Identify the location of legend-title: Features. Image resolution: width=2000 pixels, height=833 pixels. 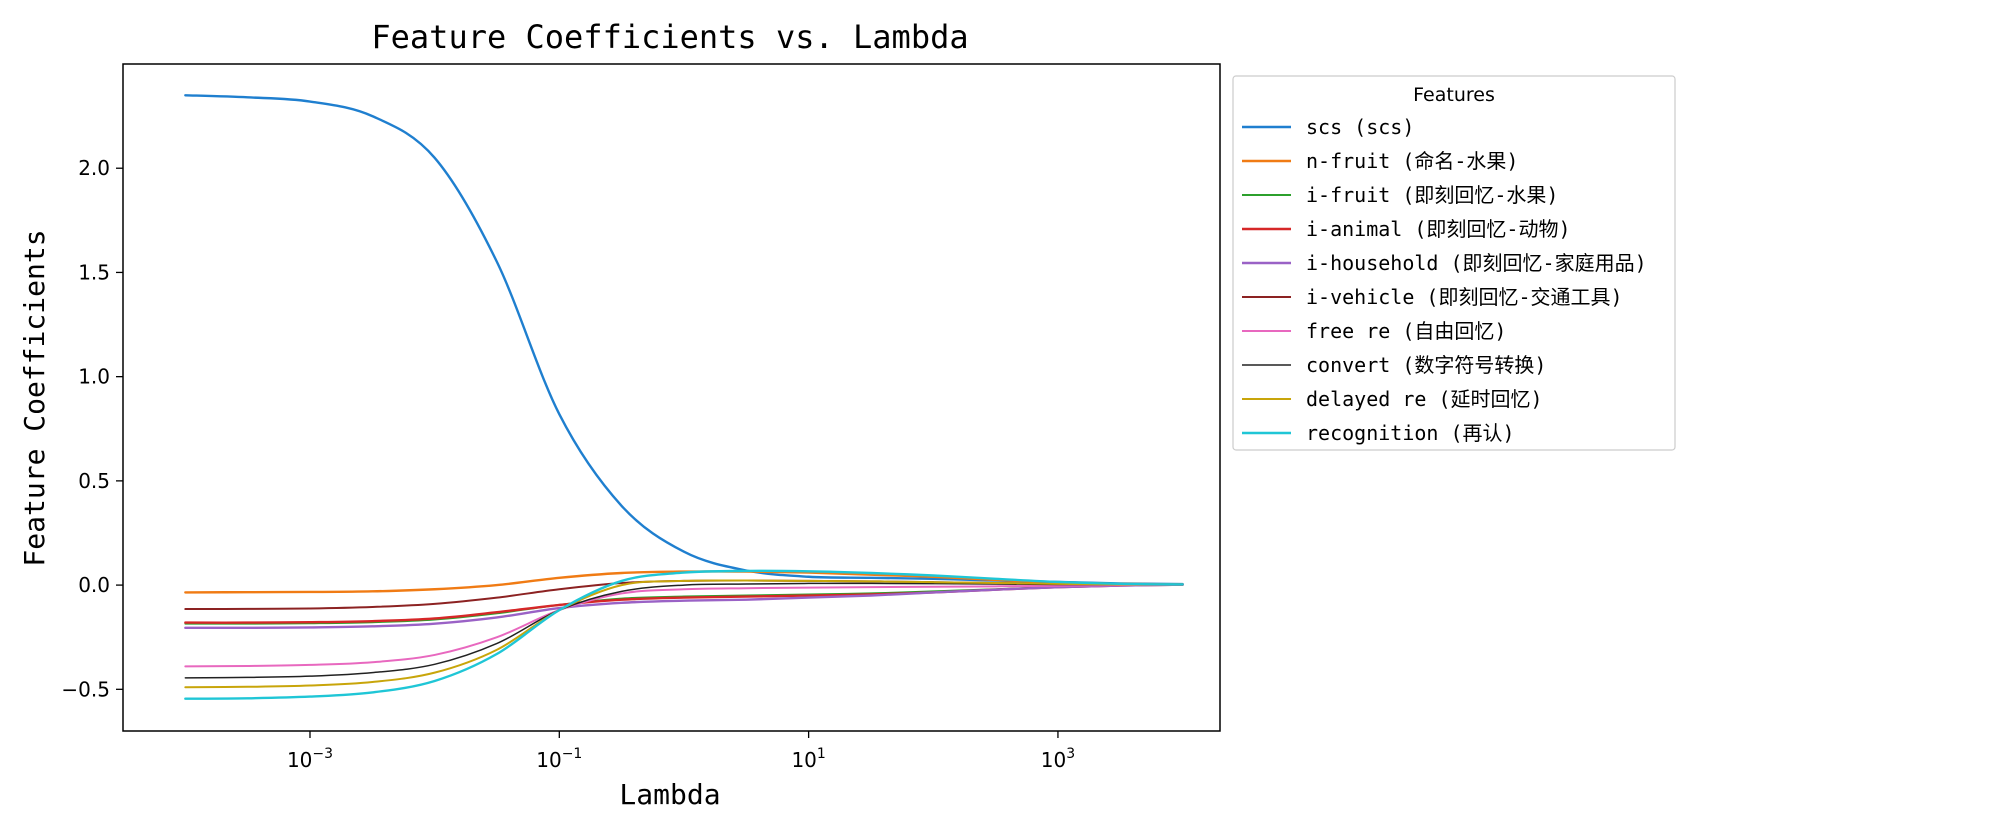
(1454, 95).